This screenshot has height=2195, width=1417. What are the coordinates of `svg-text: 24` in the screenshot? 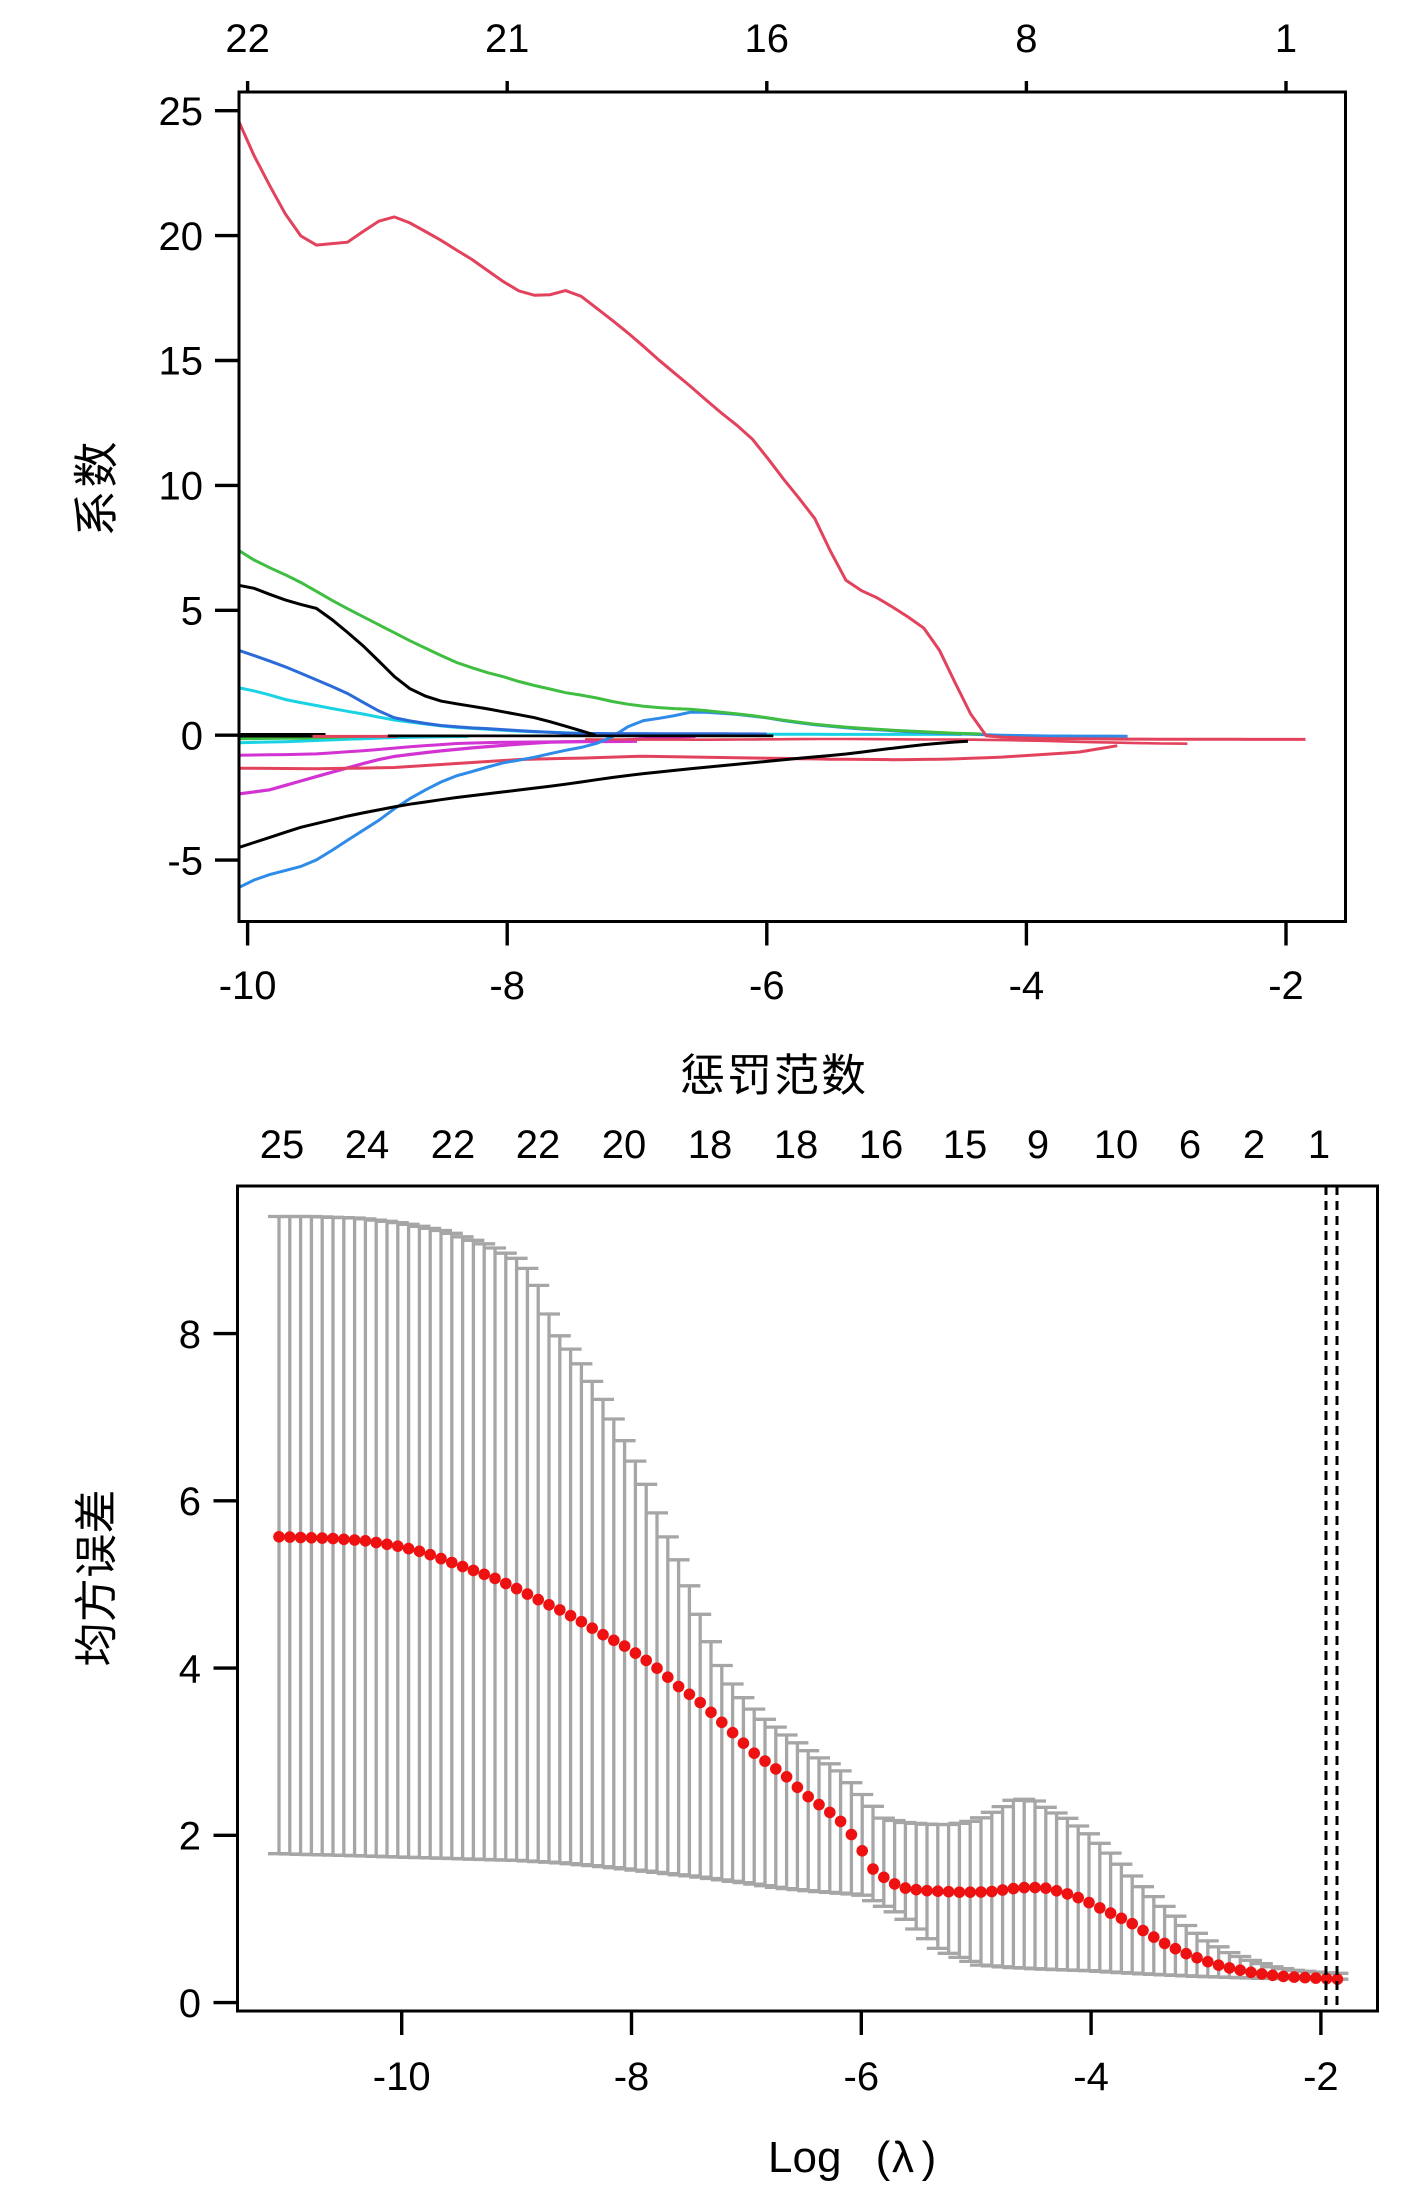 It's located at (367, 1145).